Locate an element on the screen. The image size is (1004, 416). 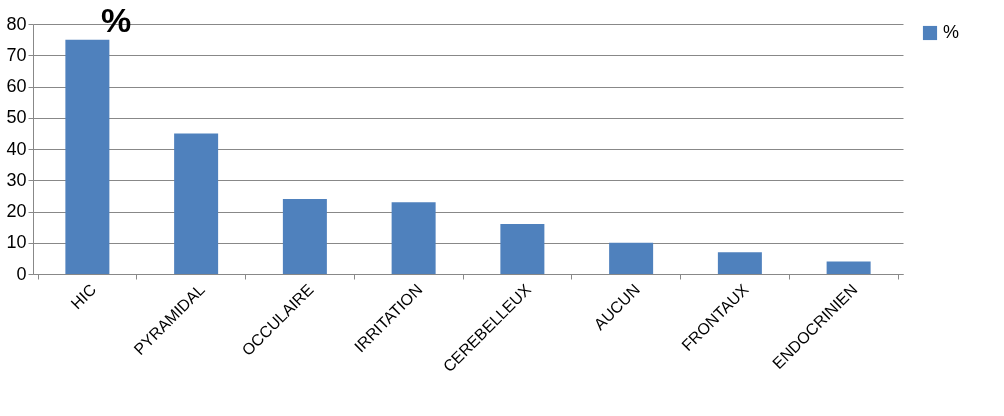
y-tick-label: 50 is located at coordinates (16, 117).